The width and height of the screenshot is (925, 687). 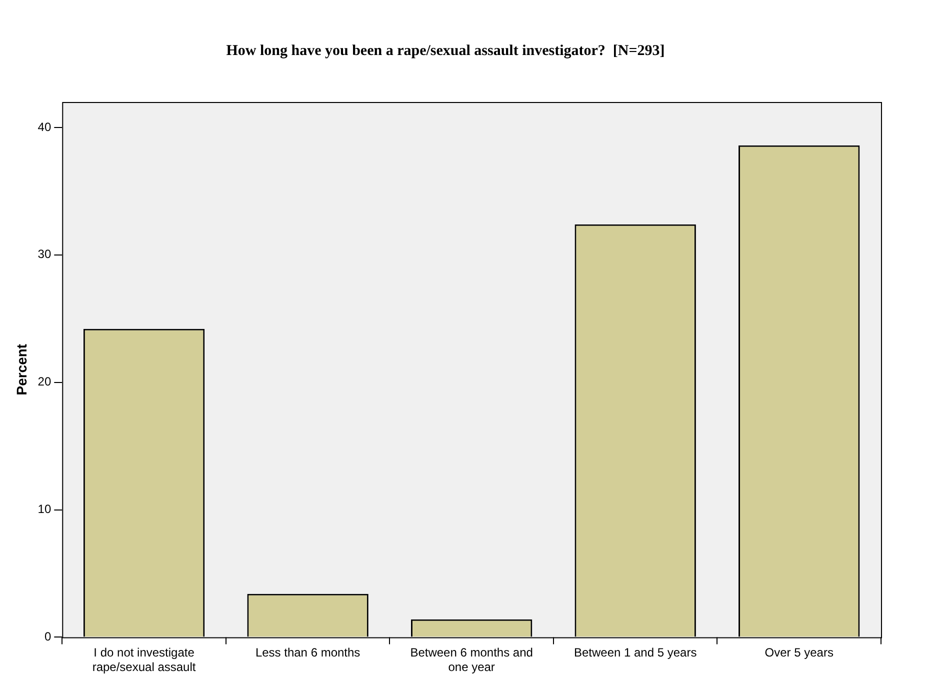 What do you see at coordinates (45, 381) in the screenshot?
I see `y-tick-label: 20` at bounding box center [45, 381].